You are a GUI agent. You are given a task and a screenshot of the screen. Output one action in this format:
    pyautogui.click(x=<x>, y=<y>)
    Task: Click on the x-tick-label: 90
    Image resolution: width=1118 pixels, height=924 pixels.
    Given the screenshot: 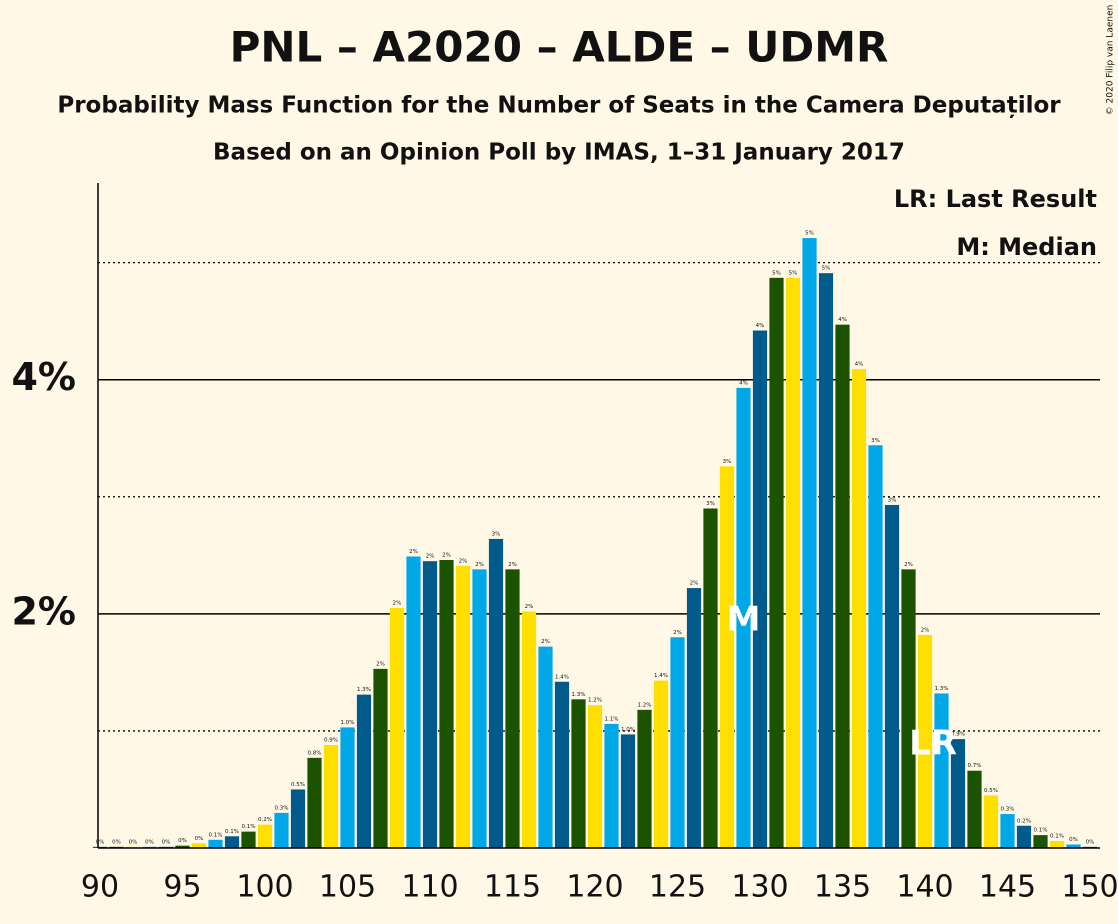 What is the action you would take?
    pyautogui.click(x=100, y=887)
    